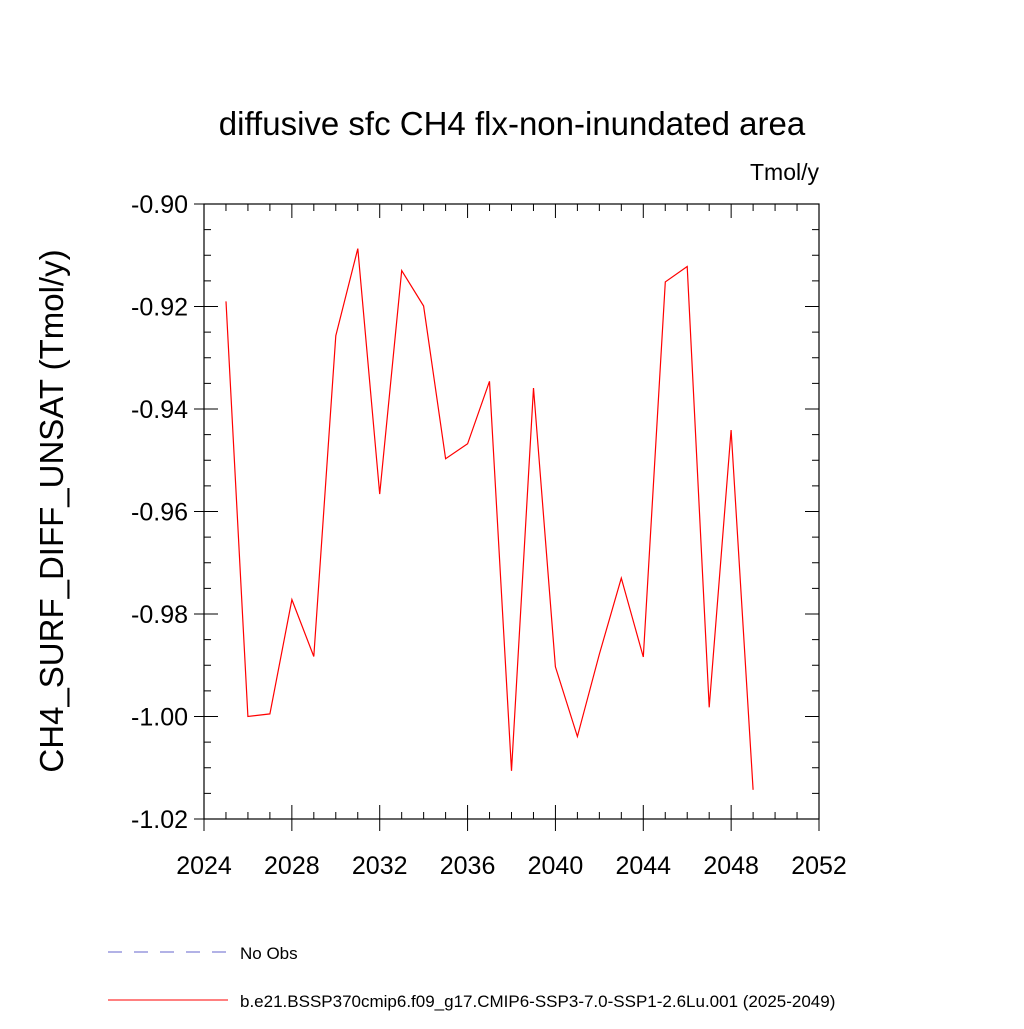 This screenshot has width=1024, height=1029. Describe the element at coordinates (159, 820) in the screenshot. I see `y-tick-label: -1.02` at that location.